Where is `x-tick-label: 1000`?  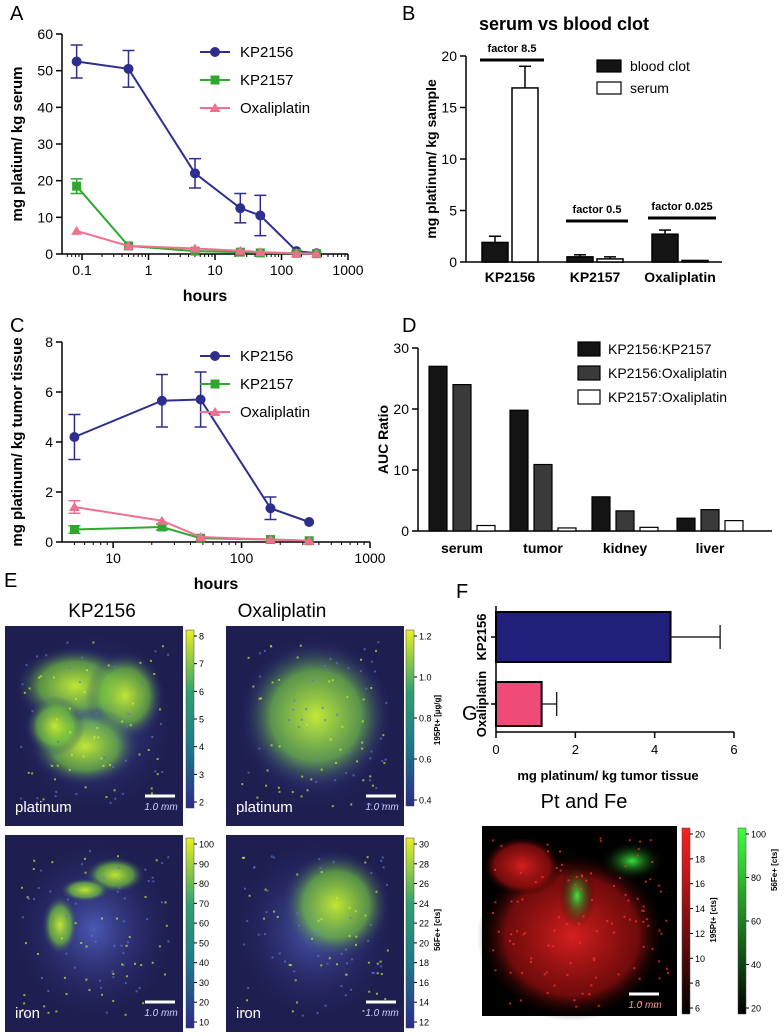 x-tick-label: 1000 is located at coordinates (369, 558).